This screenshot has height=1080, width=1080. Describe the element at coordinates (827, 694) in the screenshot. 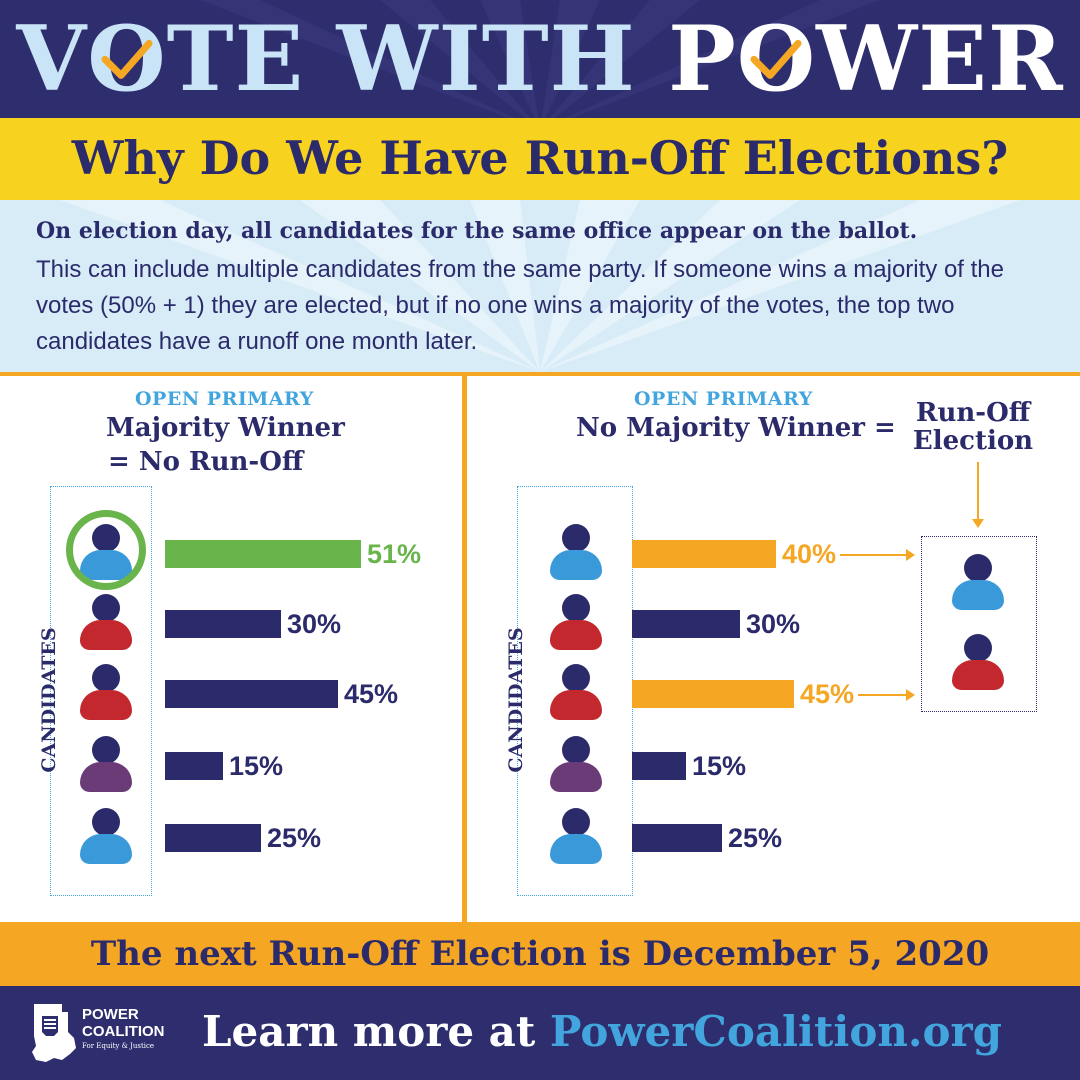

I see `right-vote-percent-3: 45%` at that location.